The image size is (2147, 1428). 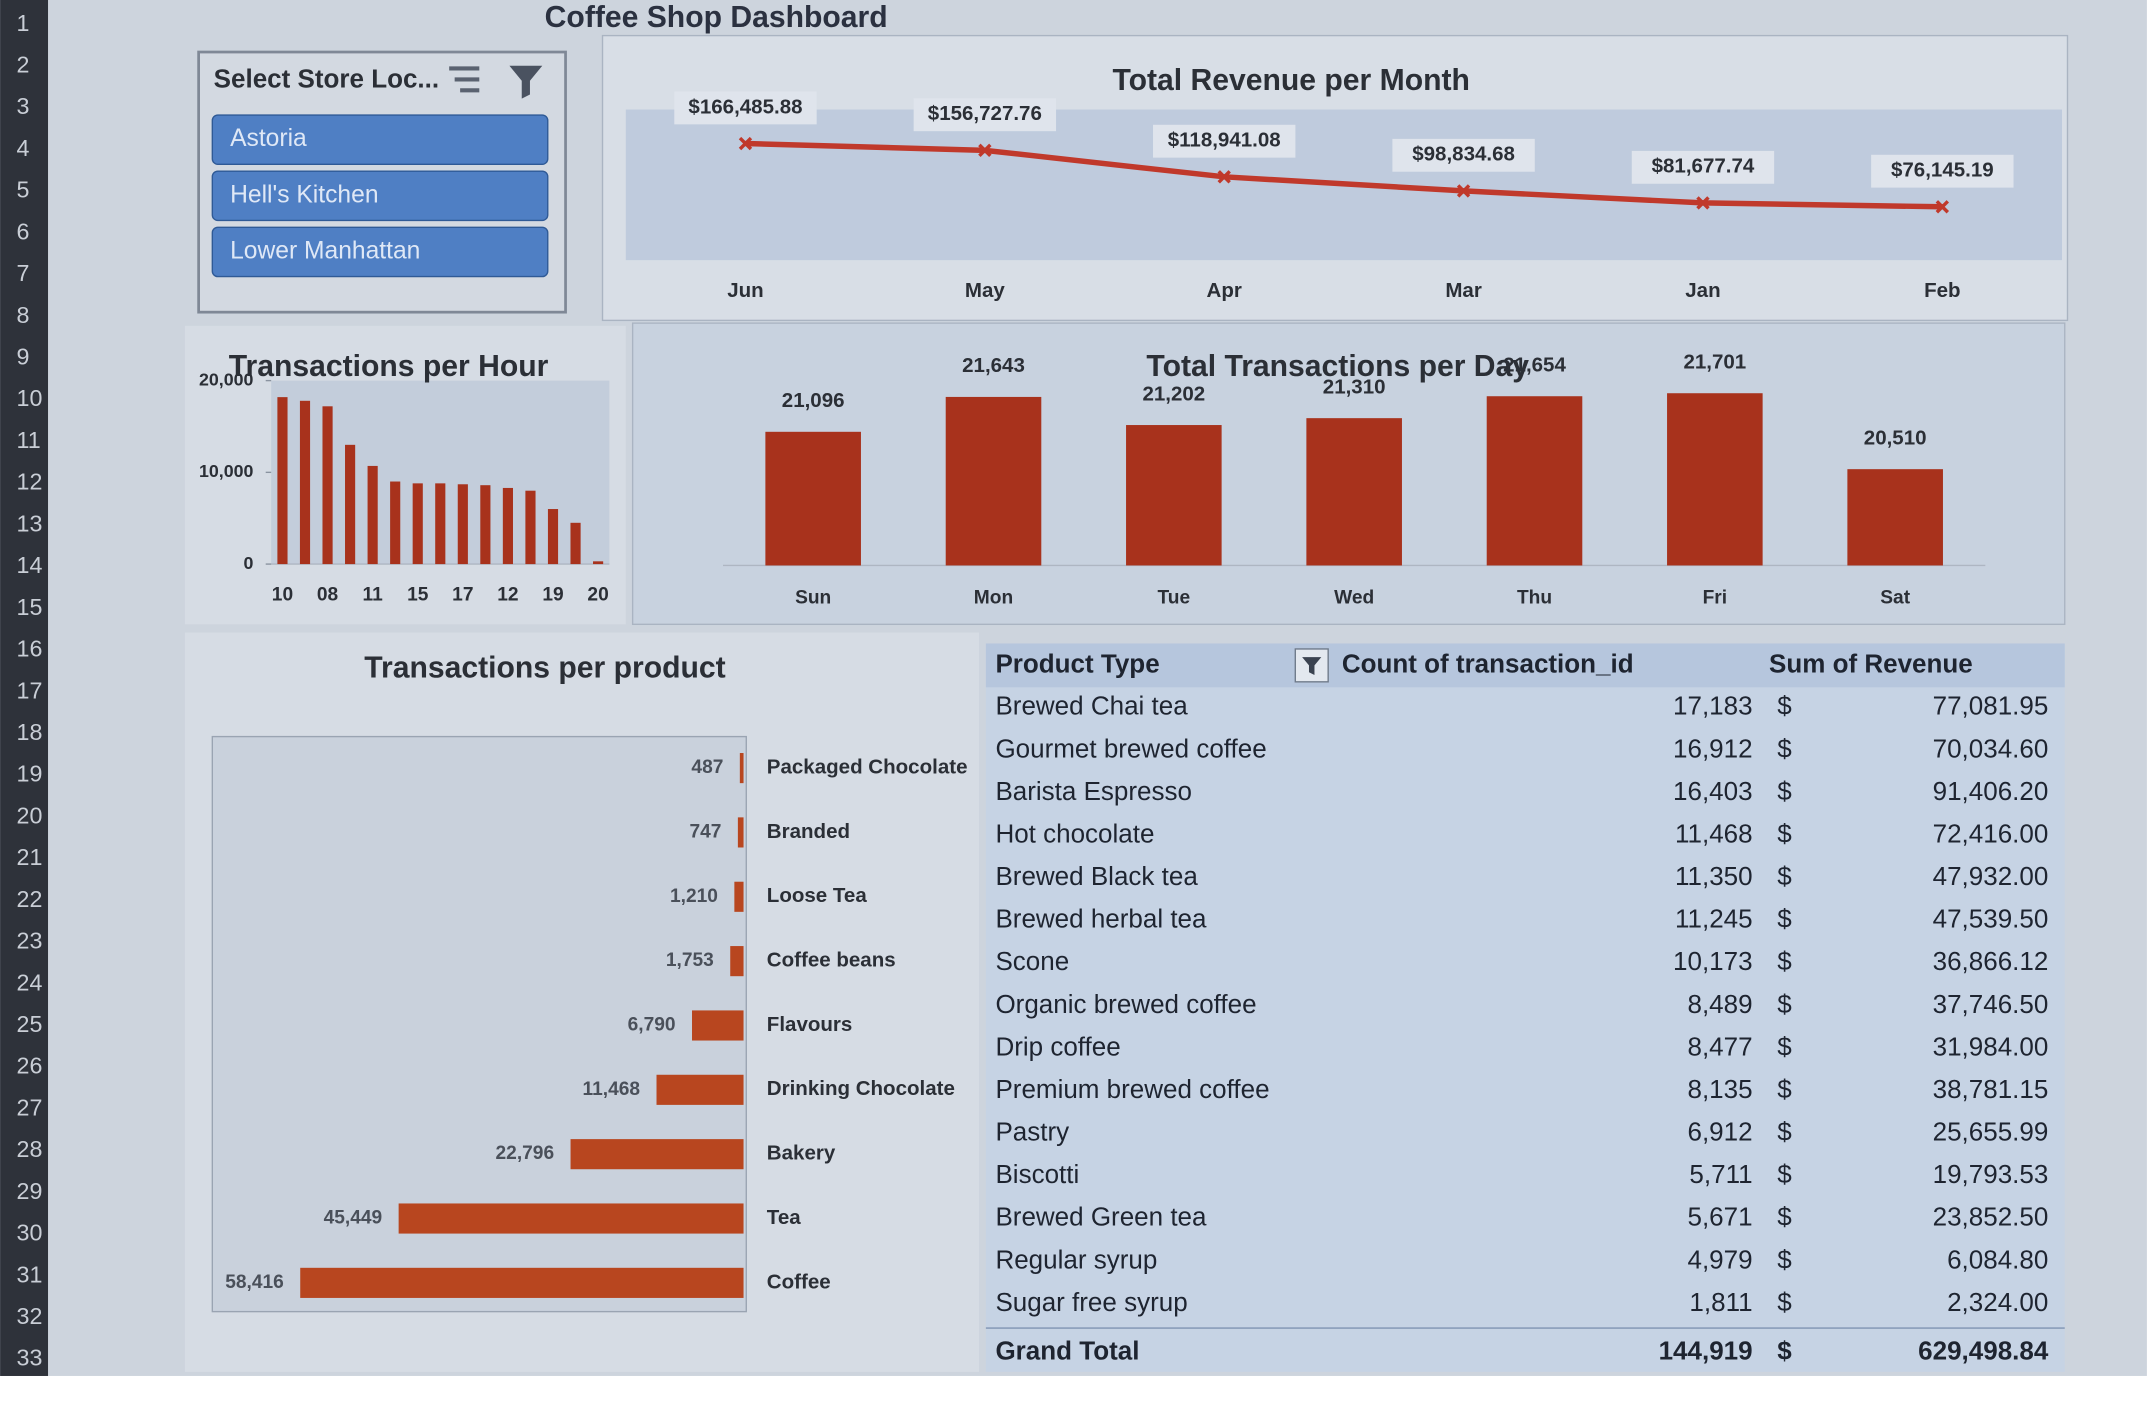 What do you see at coordinates (1720, 1302) in the screenshot?
I see `table-cell: 1,811` at bounding box center [1720, 1302].